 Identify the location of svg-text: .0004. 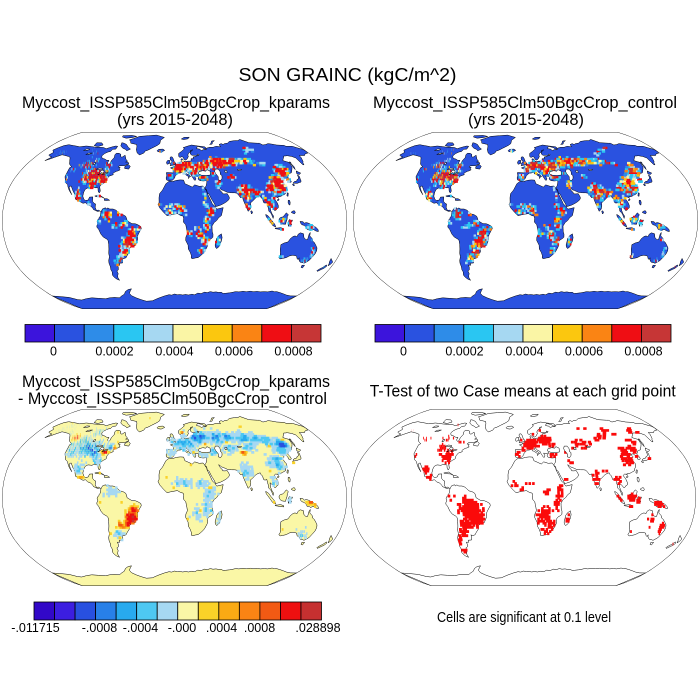
(221, 628).